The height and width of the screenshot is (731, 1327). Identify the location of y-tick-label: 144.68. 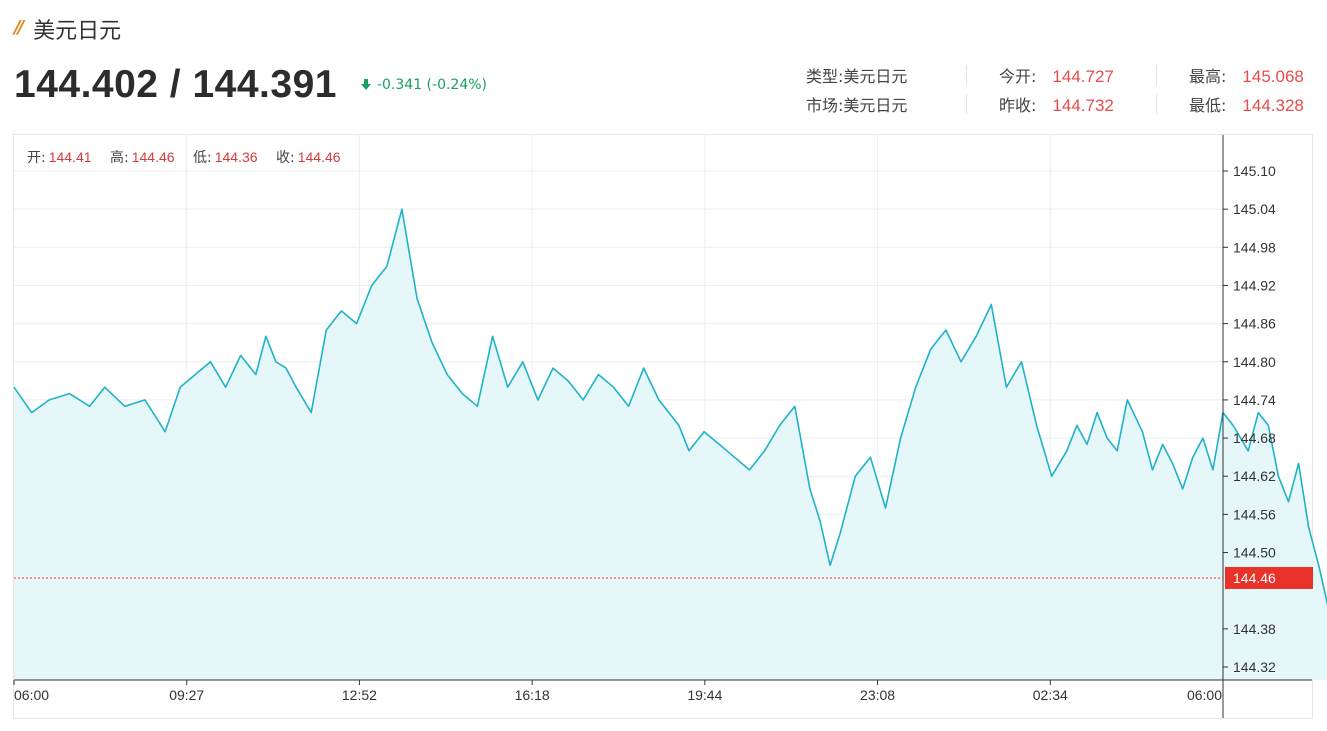
(1254, 438).